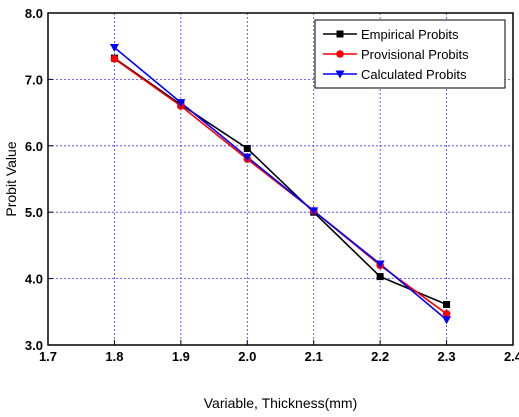 This screenshot has width=519, height=417. Describe the element at coordinates (410, 34) in the screenshot. I see `legend-label: Empirical Probits` at that location.